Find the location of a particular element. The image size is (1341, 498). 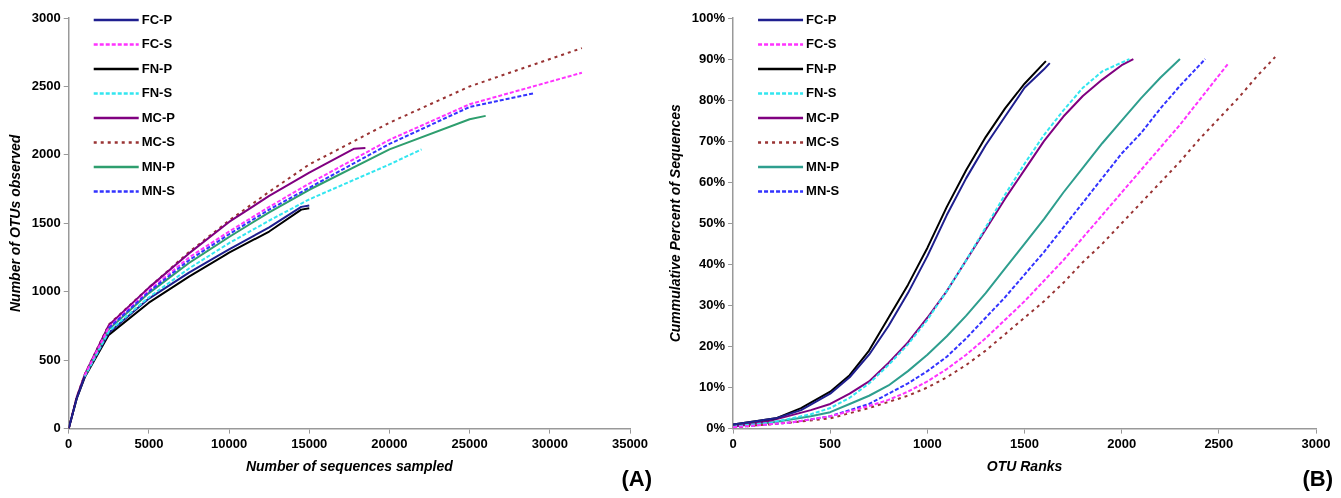

y-tick-label: 50% is located at coordinates (712, 222).